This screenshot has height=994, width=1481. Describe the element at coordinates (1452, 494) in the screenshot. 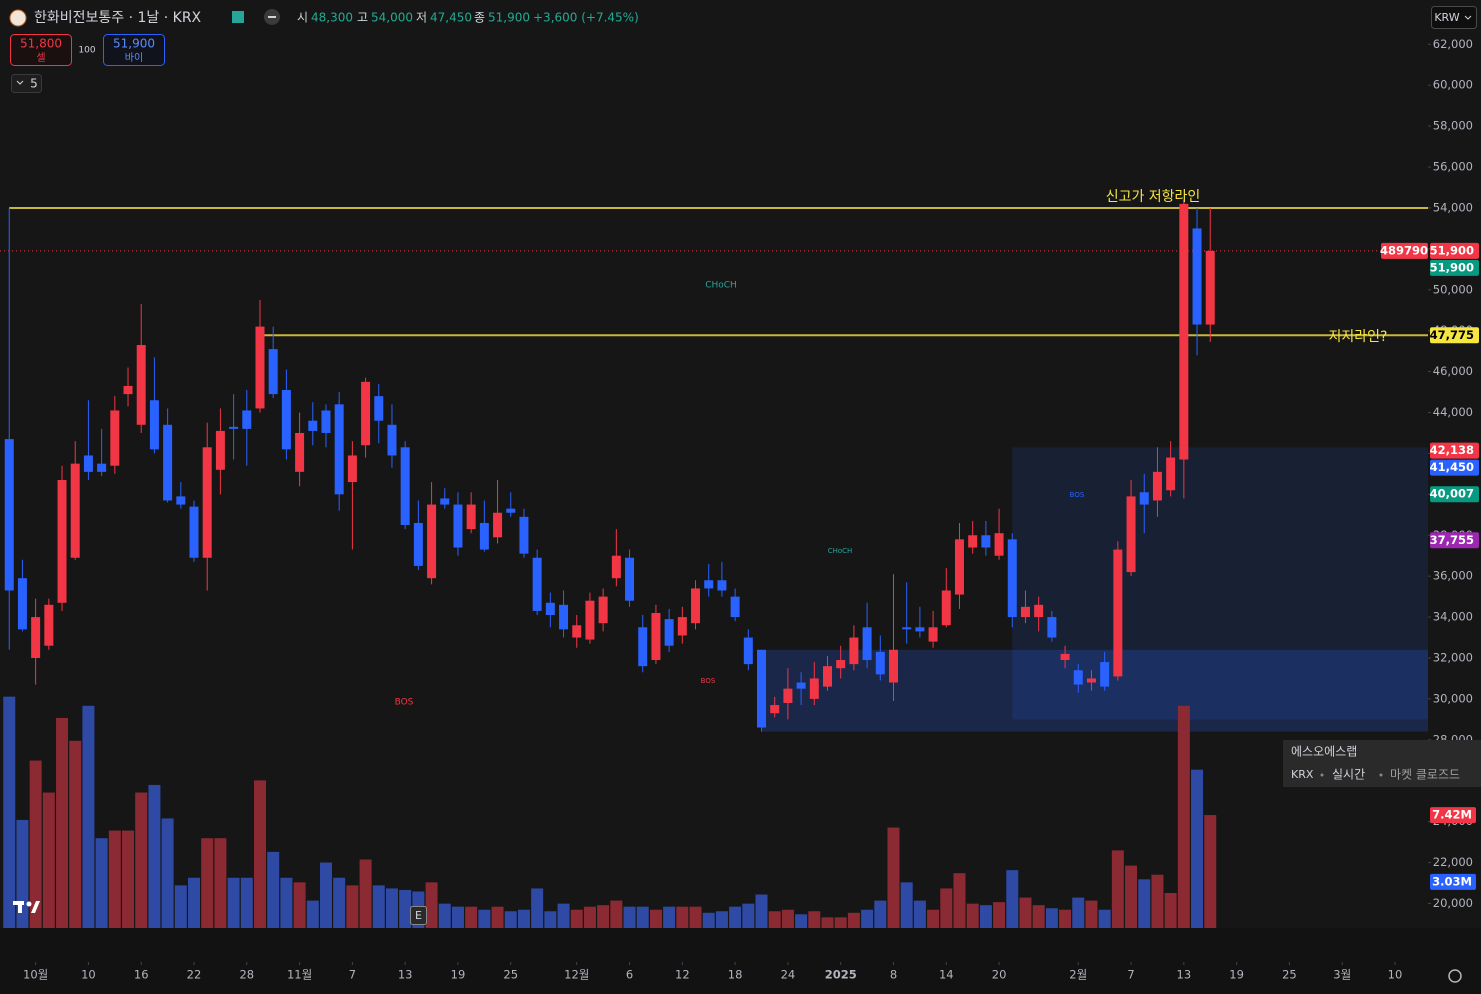

I see `price-tag-label: 40,007` at that location.